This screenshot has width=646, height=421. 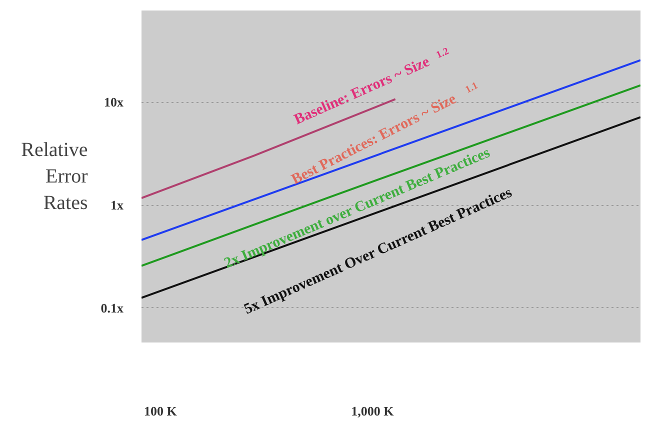 What do you see at coordinates (161, 411) in the screenshot?
I see `x-tick-label: 100 K` at bounding box center [161, 411].